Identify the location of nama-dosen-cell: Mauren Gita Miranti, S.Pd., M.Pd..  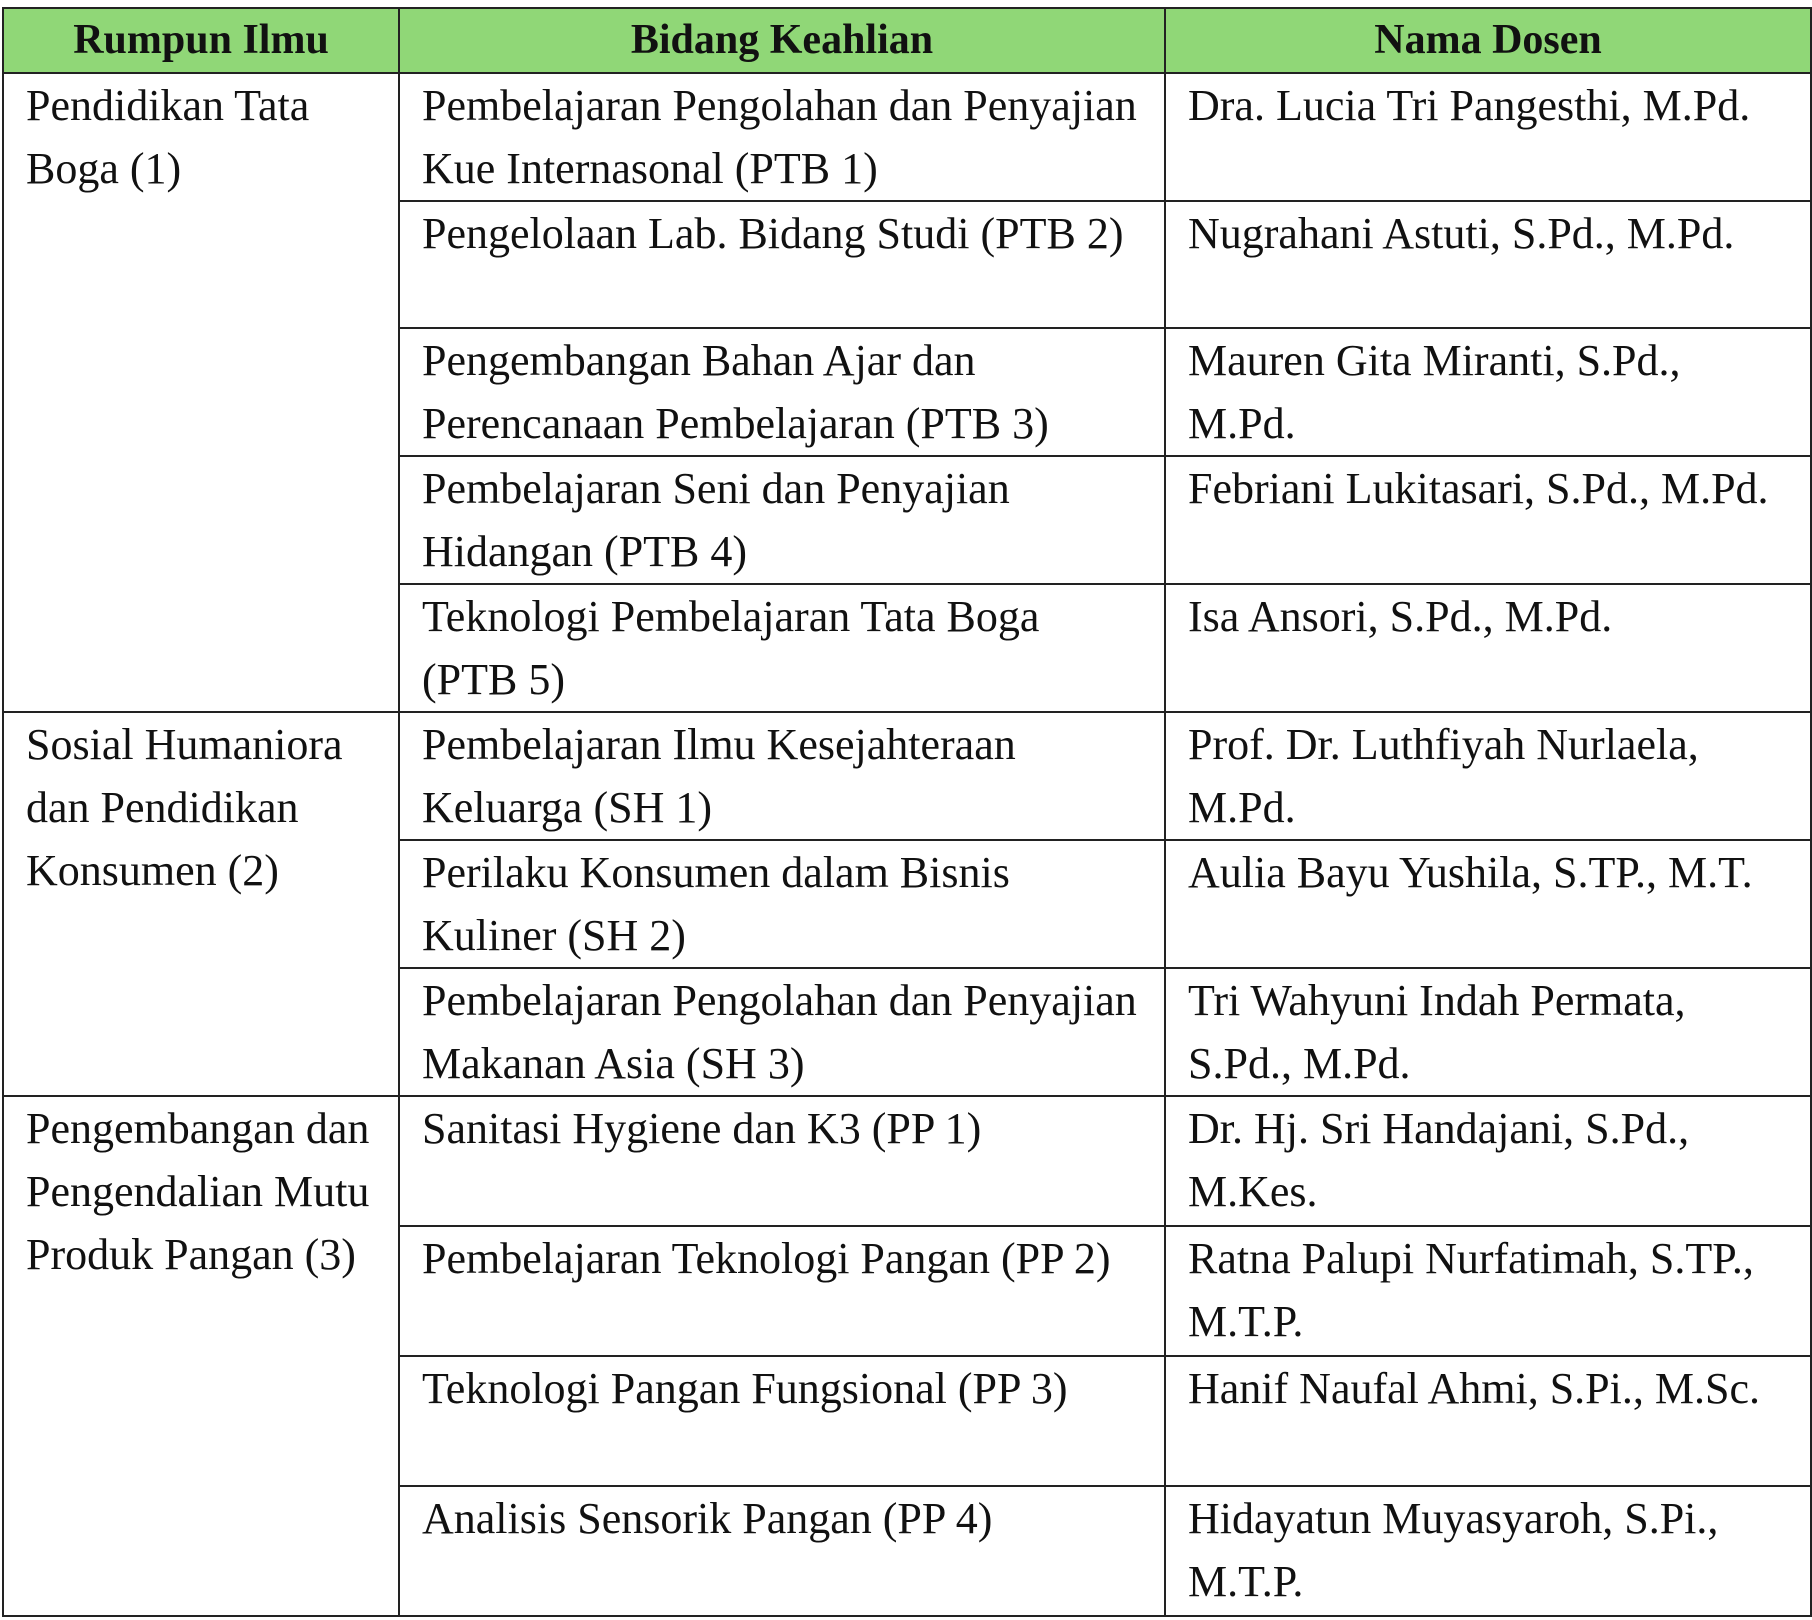
(1488, 392).